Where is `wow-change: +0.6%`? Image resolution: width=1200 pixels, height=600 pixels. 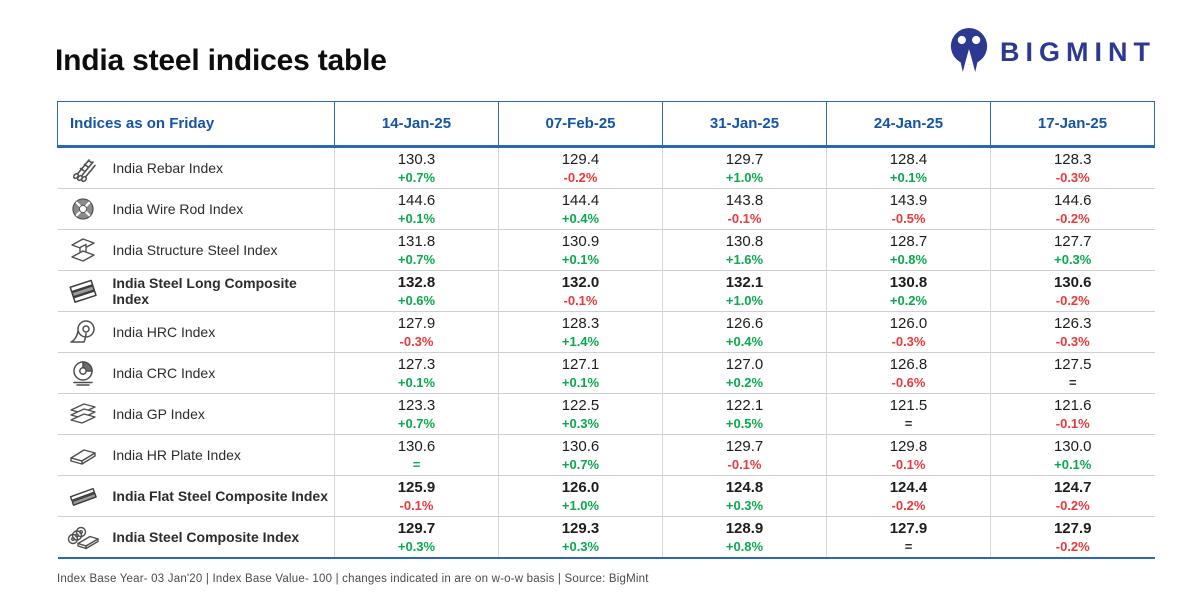
wow-change: +0.6% is located at coordinates (416, 300).